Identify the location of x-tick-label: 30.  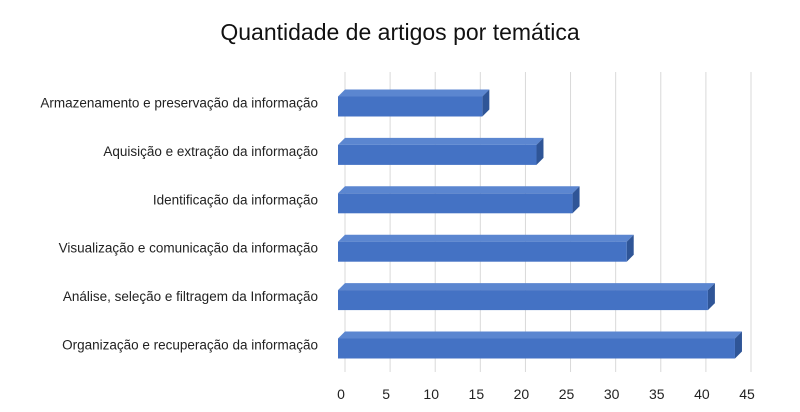
(612, 394).